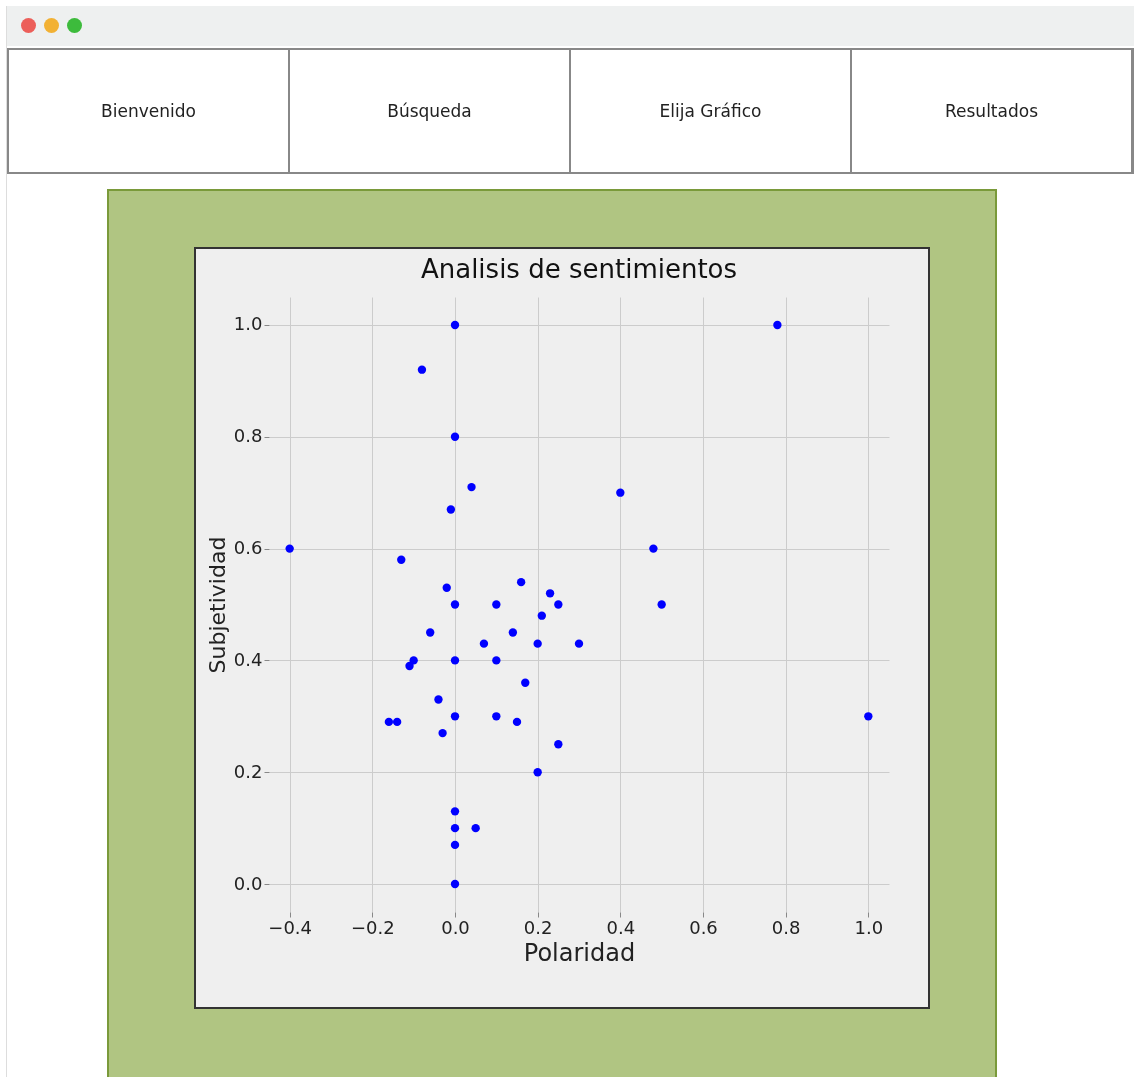  I want to click on x-tick-label: 0.0, so click(455, 927).